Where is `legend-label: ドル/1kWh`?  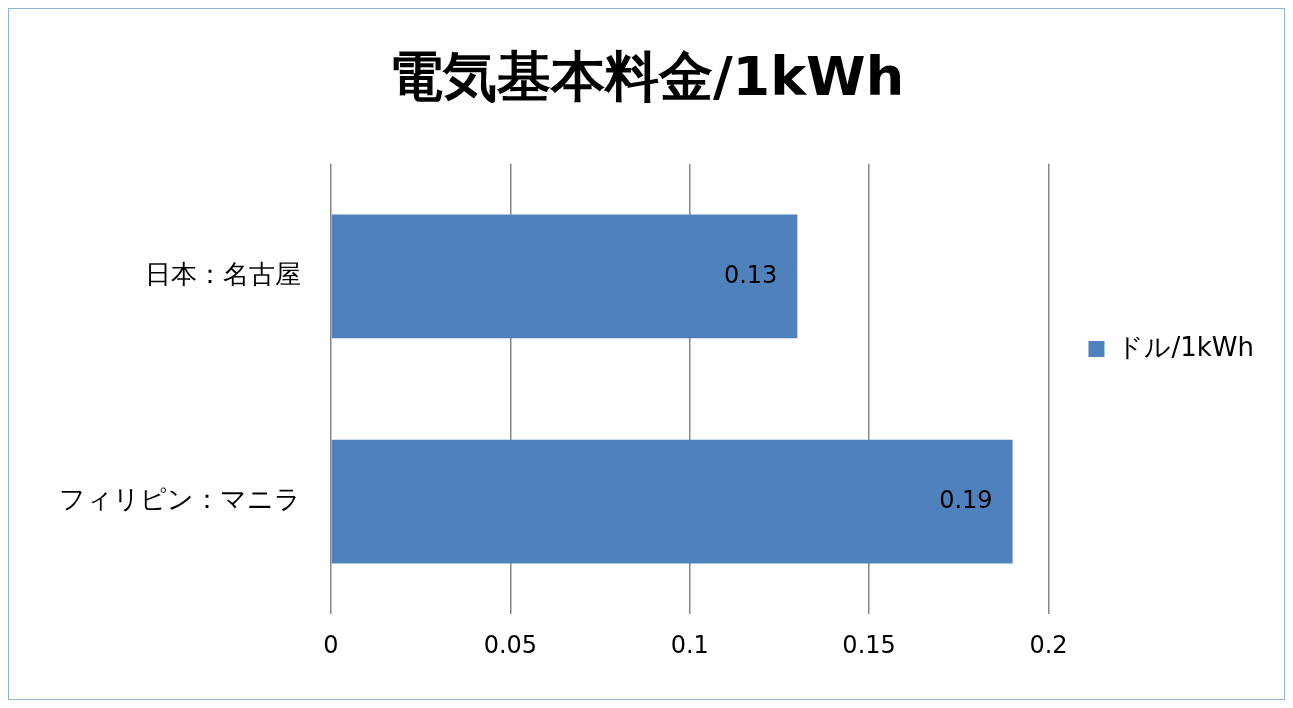
legend-label: ドル/1kWh is located at coordinates (1185, 346).